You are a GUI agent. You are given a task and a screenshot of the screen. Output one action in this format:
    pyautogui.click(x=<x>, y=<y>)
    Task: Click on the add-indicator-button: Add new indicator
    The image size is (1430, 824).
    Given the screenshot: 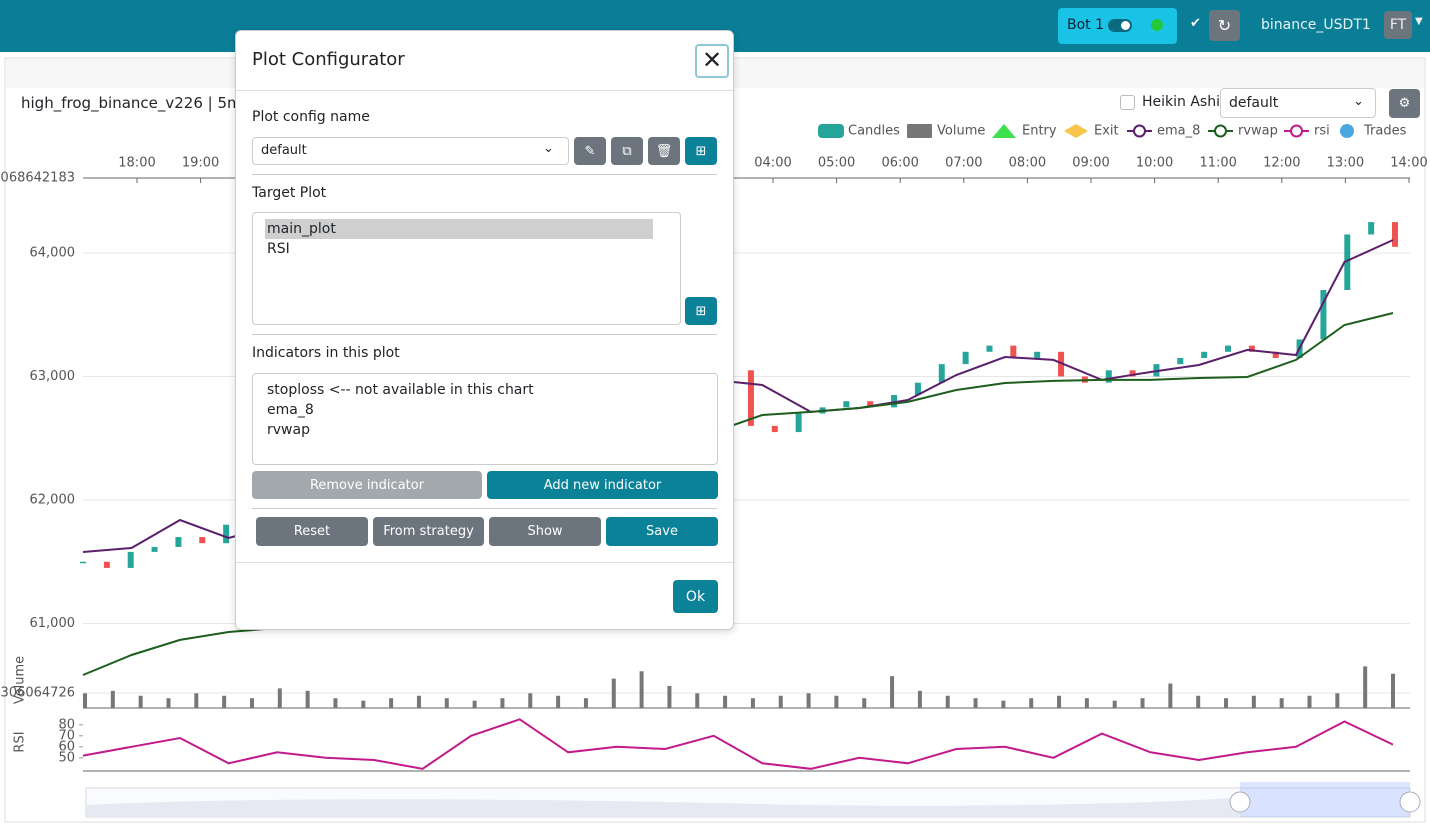 What is the action you would take?
    pyautogui.click(x=602, y=485)
    